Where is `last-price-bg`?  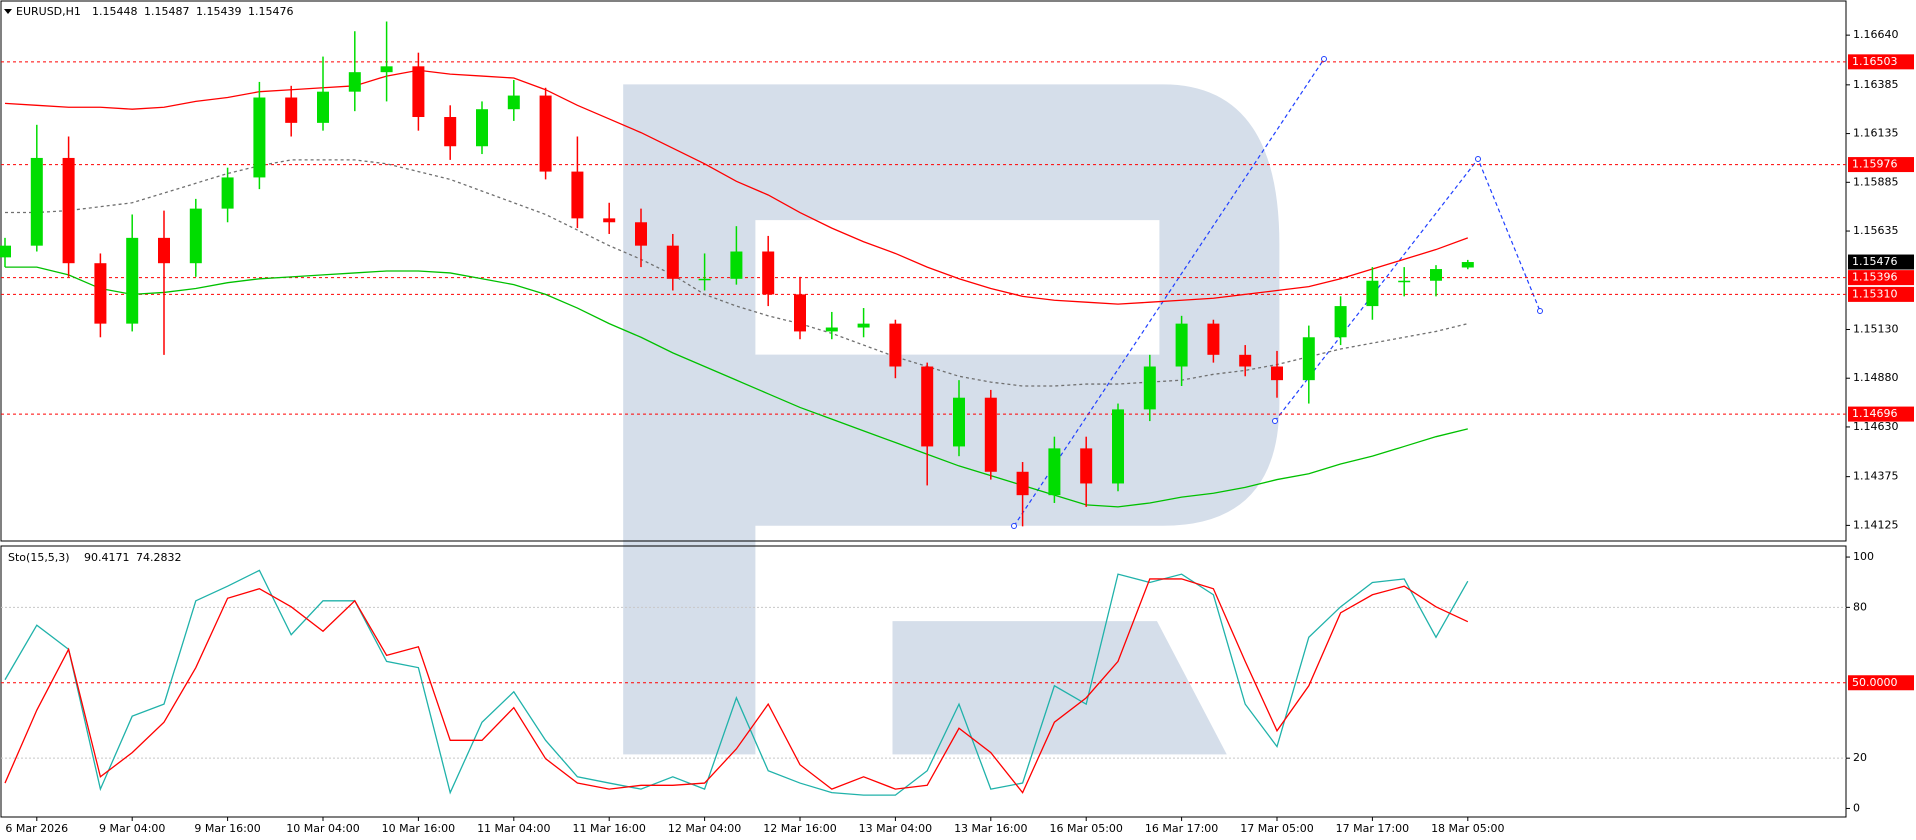 last-price-bg is located at coordinates (1881, 262).